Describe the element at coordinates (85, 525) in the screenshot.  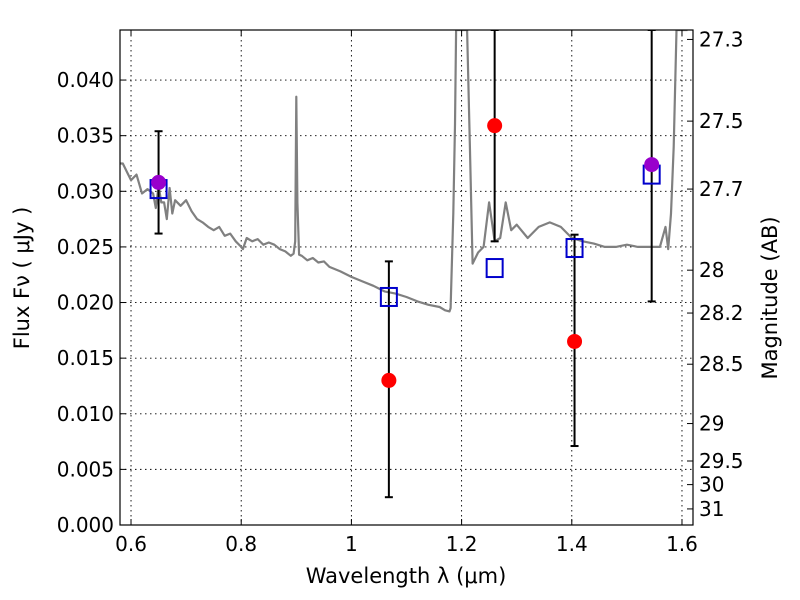
I see `y-tick-label: 0.000` at that location.